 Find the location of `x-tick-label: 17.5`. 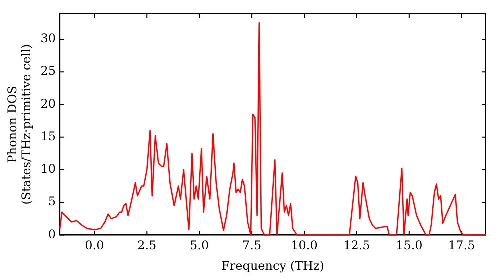

x-tick-label: 17.5 is located at coordinates (462, 245).